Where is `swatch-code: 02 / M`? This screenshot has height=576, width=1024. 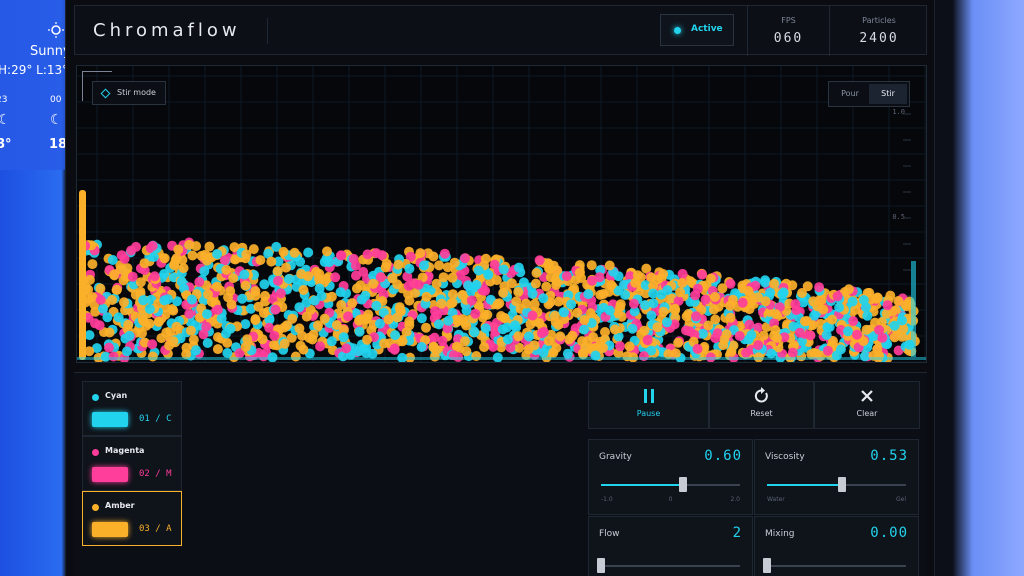
swatch-code: 02 / M is located at coordinates (155, 474).